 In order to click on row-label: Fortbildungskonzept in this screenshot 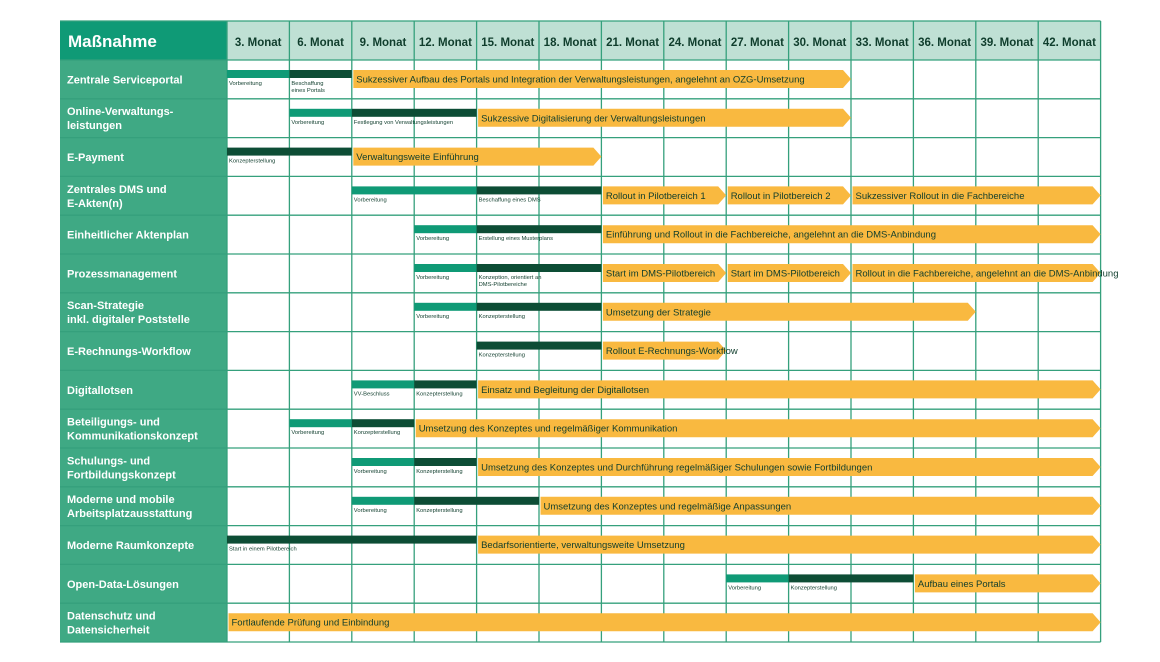, I will do `click(121, 475)`.